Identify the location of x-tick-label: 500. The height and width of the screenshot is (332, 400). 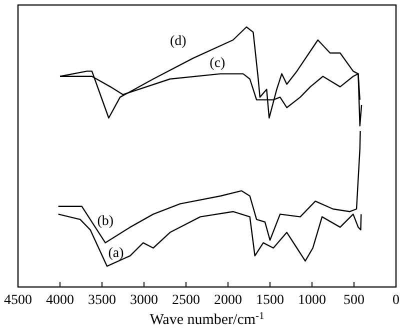
(354, 300).